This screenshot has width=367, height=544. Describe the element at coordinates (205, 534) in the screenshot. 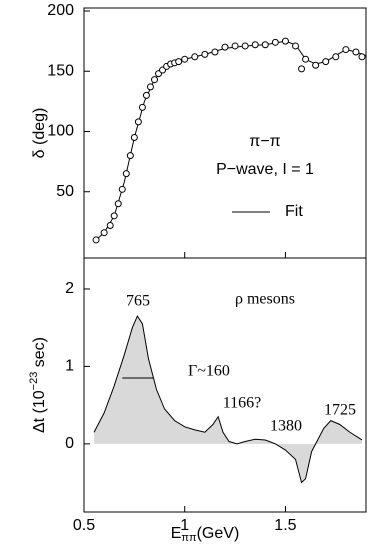

I see `x-axis-label: Eππ(GeV)` at that location.